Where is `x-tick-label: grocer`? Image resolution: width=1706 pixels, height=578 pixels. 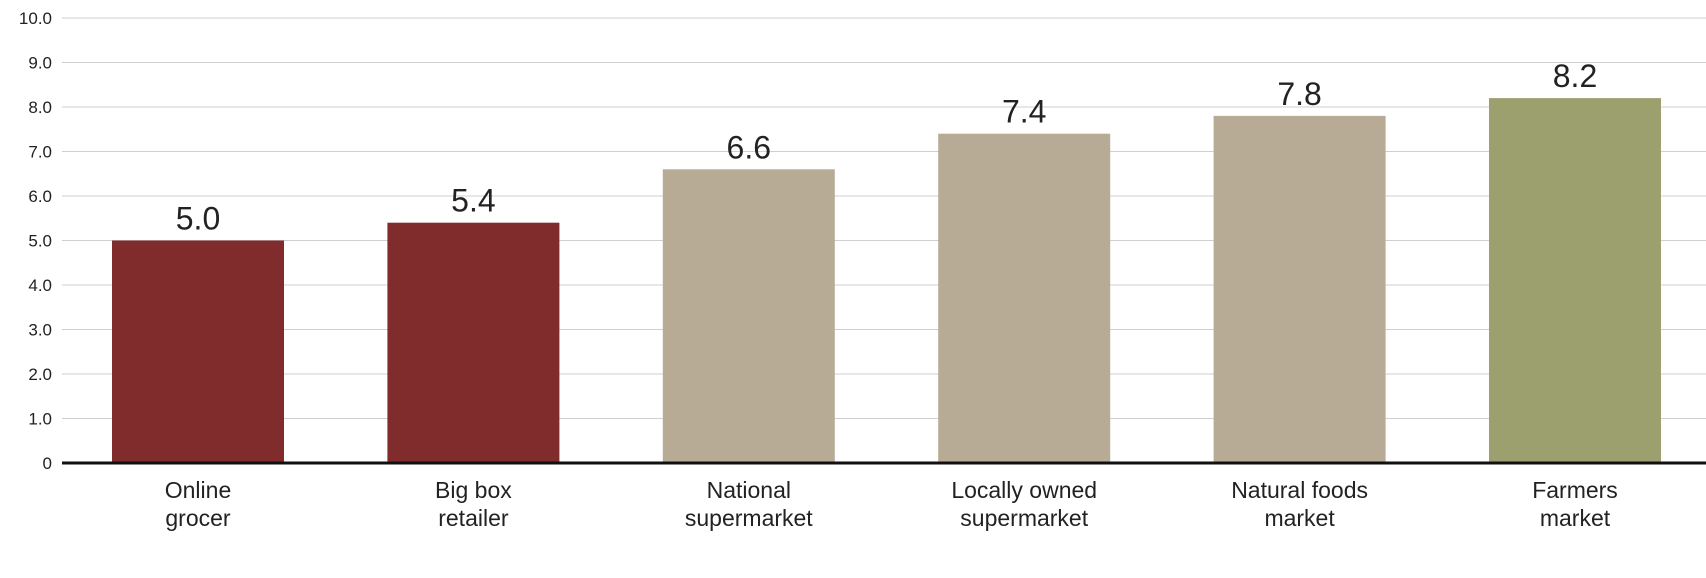
x-tick-label: grocer is located at coordinates (198, 518).